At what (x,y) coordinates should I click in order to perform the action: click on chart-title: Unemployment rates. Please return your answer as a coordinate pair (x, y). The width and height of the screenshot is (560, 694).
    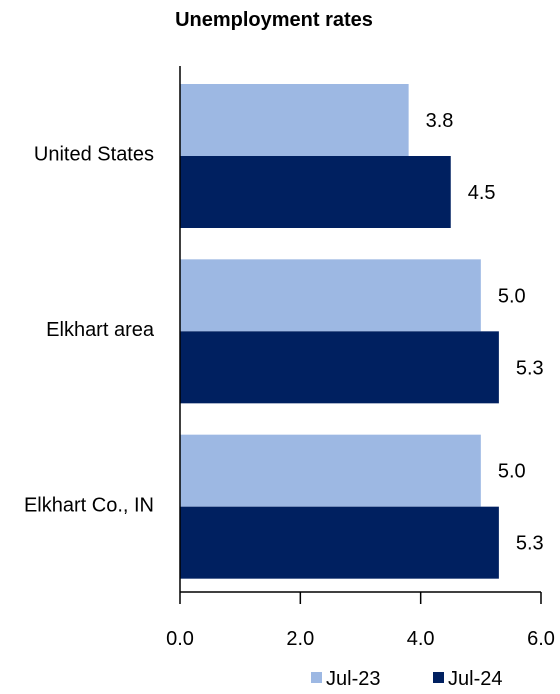
    Looking at the image, I should click on (274, 20).